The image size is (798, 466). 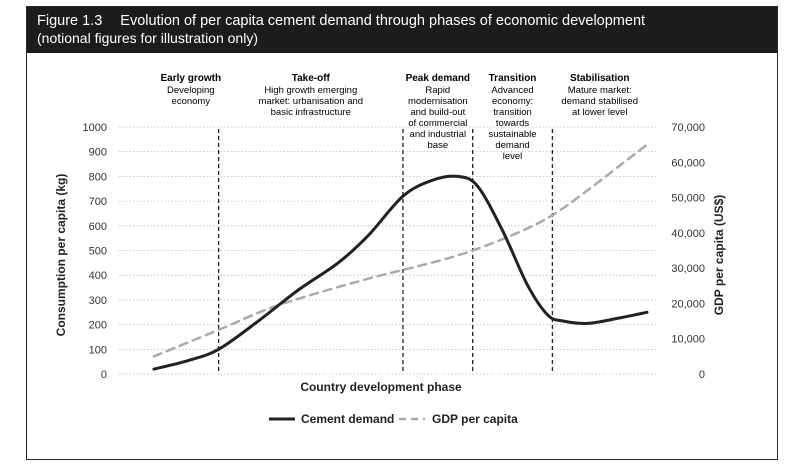 What do you see at coordinates (719, 255) in the screenshot?
I see `y2-axis-title: GDP per capita (US$)` at bounding box center [719, 255].